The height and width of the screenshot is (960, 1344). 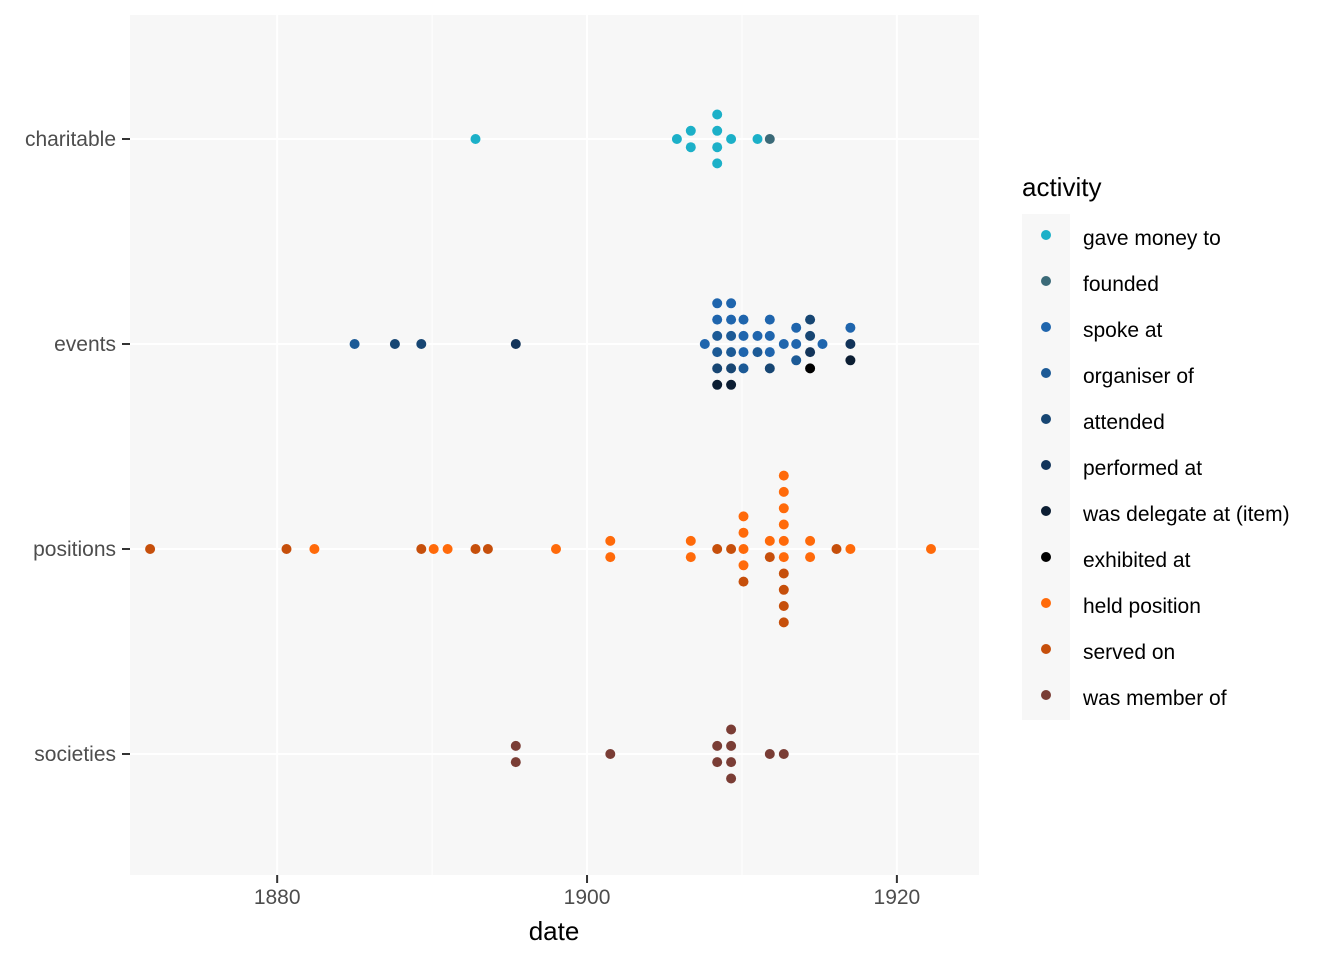 What do you see at coordinates (1129, 652) in the screenshot?
I see `legend-label: served on` at bounding box center [1129, 652].